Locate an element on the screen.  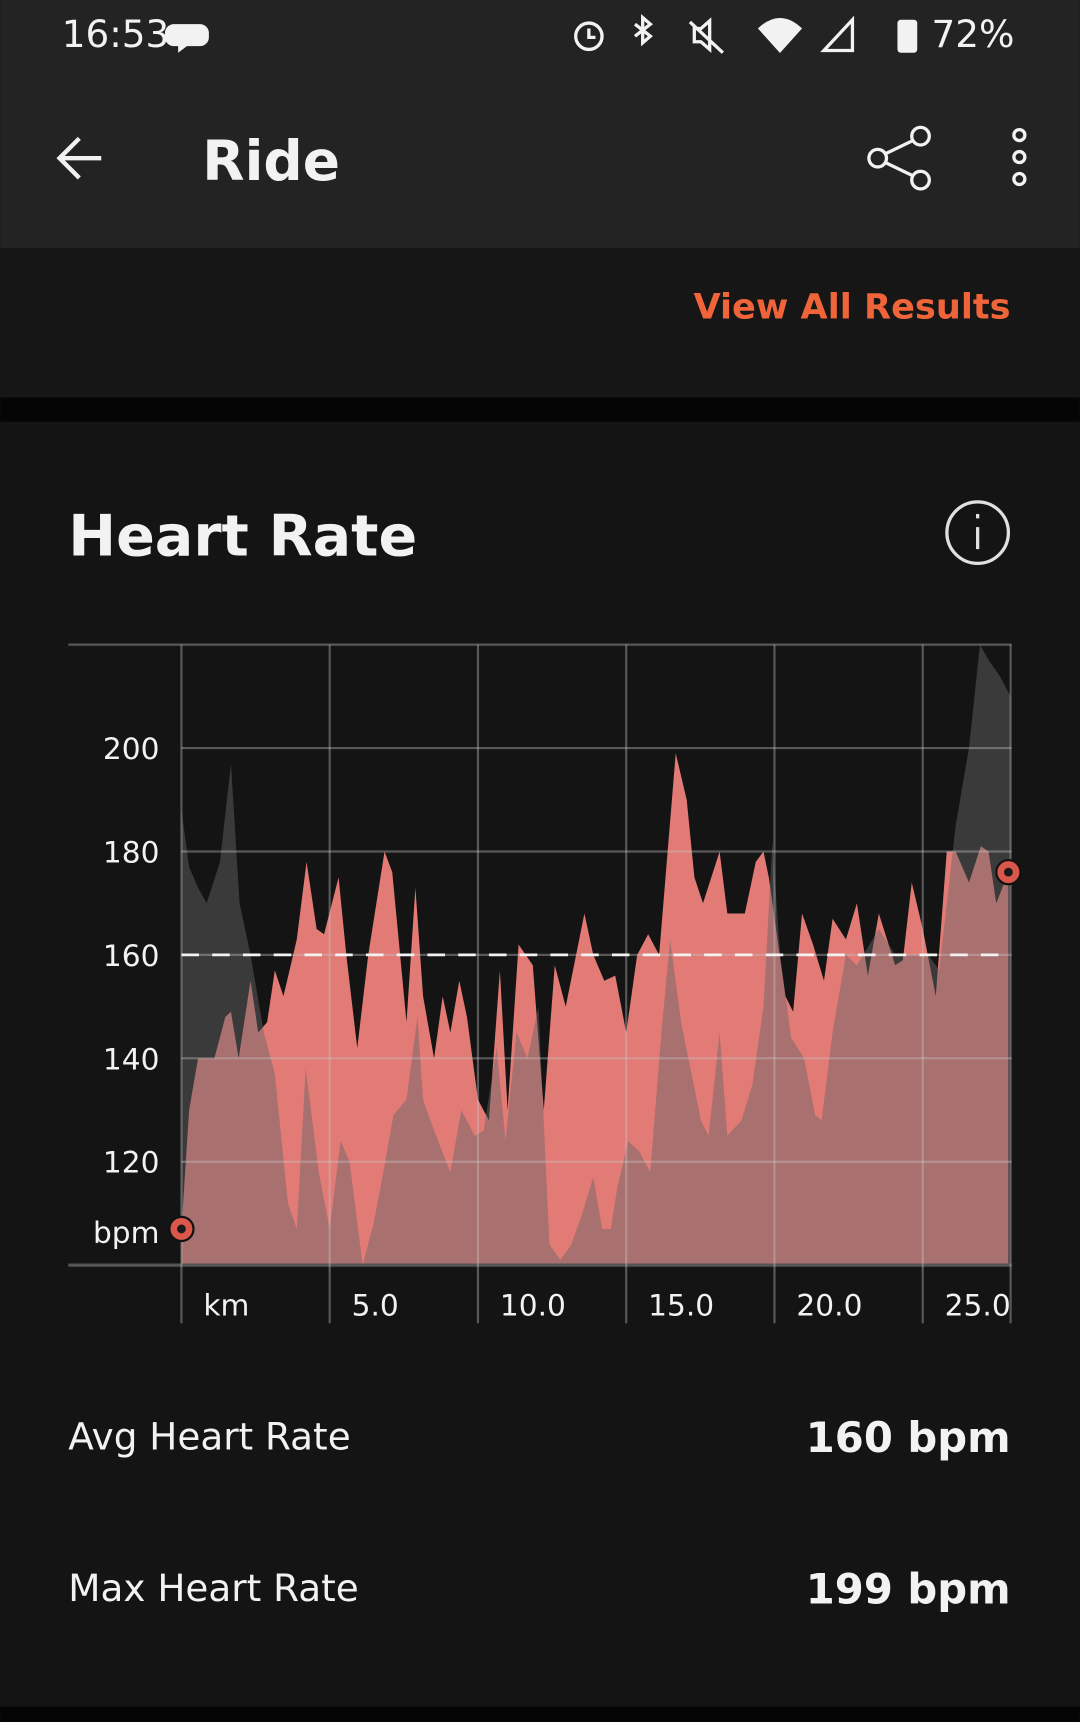
y-tick-label: 180 is located at coordinates (131, 851).